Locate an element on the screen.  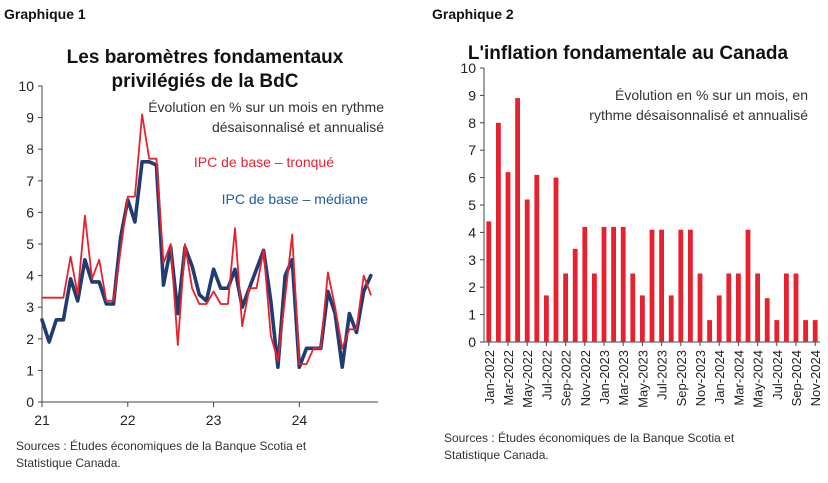
x-tick-label: May-2022 is located at coordinates (527, 379).